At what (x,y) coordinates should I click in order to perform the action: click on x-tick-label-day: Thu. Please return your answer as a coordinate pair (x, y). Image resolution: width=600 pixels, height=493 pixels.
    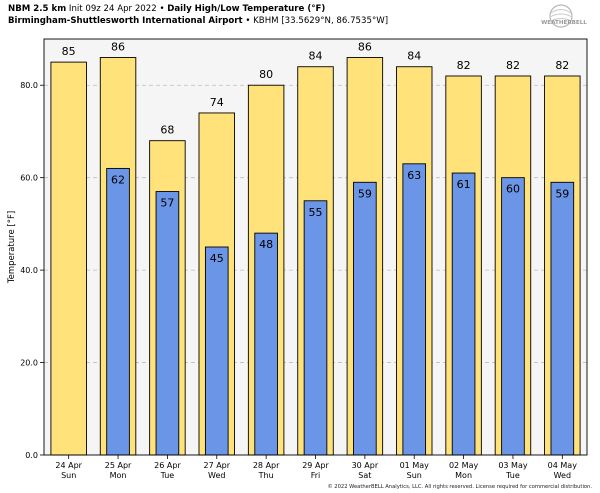
    Looking at the image, I should click on (266, 475).